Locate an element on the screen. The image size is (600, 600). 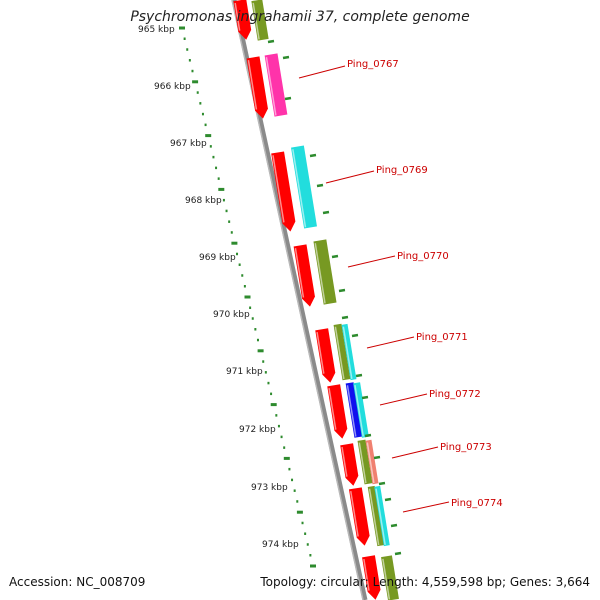
ruler-label: 970 kbp is located at coordinates (231, 315).